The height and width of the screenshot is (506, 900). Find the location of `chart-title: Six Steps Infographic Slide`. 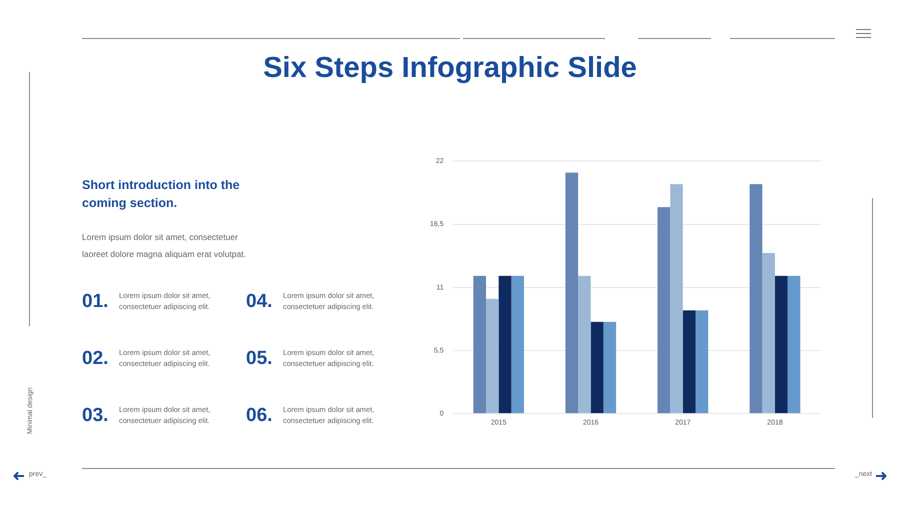

chart-title: Six Steps Infographic Slide is located at coordinates (450, 68).